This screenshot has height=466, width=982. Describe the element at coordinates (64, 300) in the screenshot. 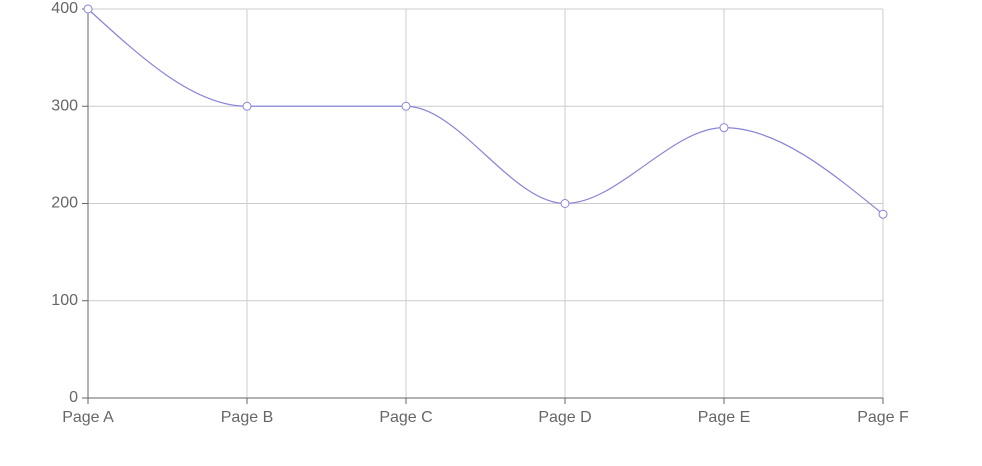

I see `y-tick-label: 100` at that location.